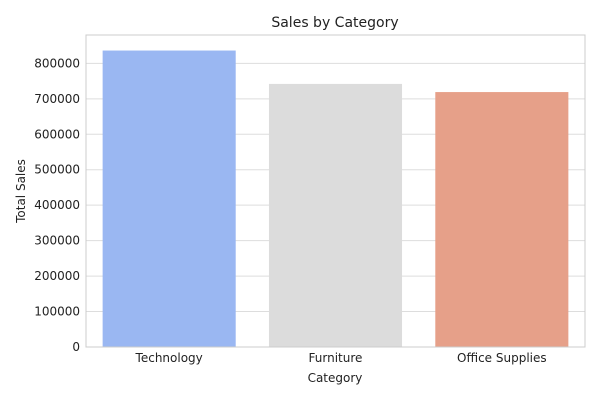  I want to click on x-tick-label: Furniture, so click(336, 358).